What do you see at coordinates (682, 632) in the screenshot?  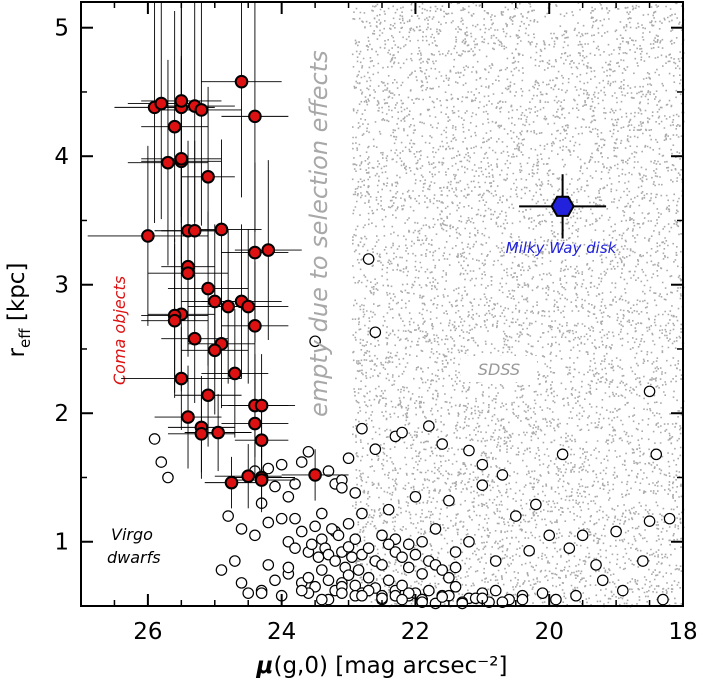 I see `x-tick-label: 18` at bounding box center [682, 632].